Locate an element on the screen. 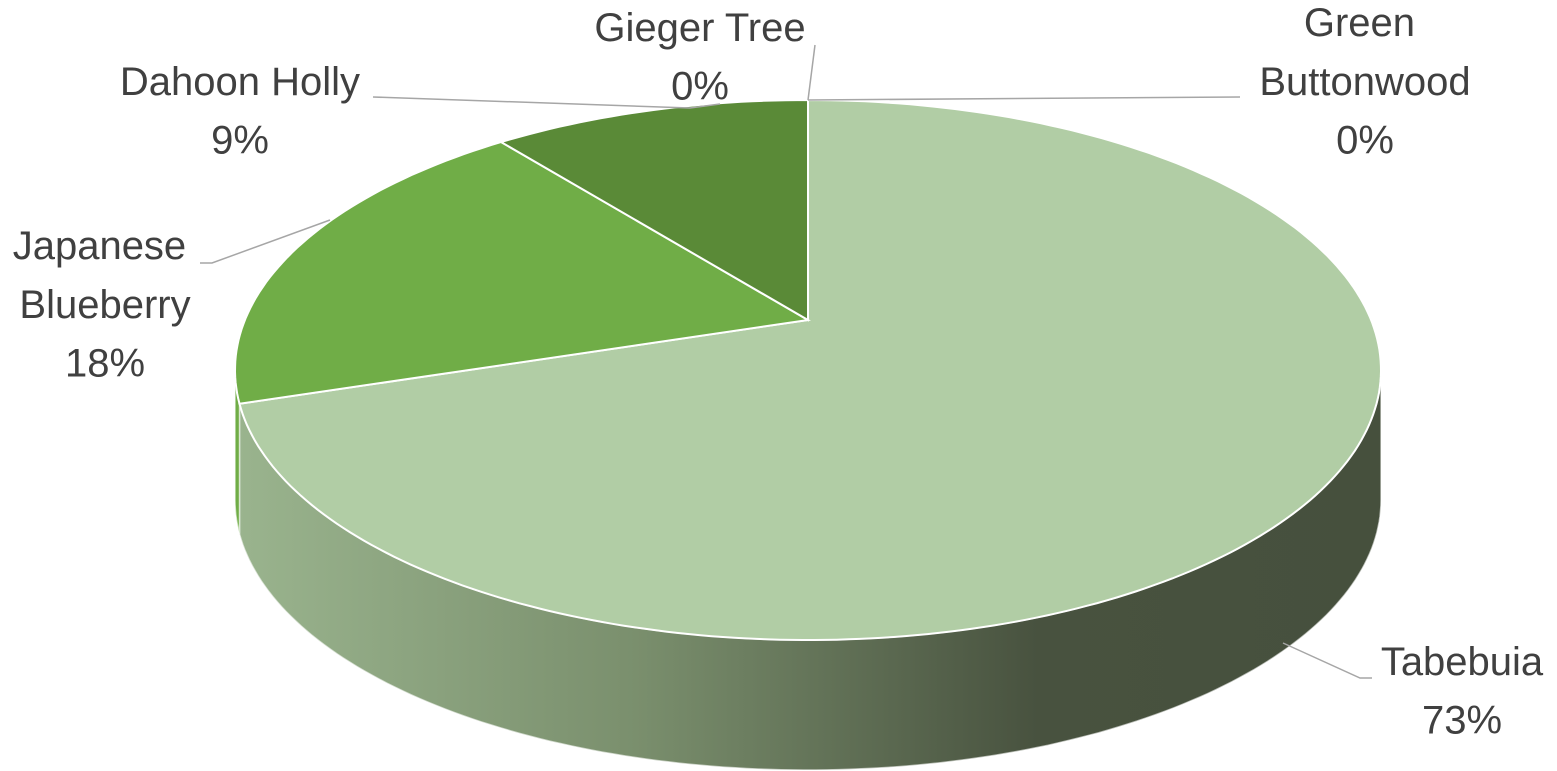 This screenshot has height=771, width=1557. value-label: 73% is located at coordinates (1462, 721).